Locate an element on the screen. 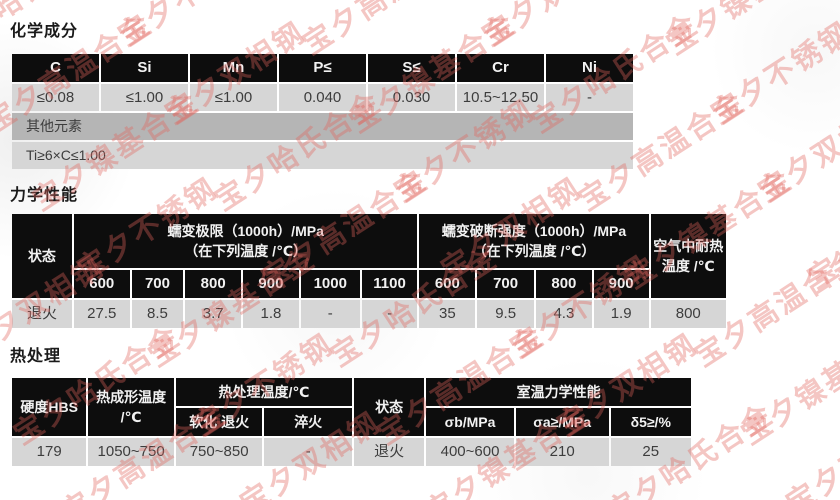  chem-other-value-row: Ti≥6×C≤1.00 is located at coordinates (322, 155).